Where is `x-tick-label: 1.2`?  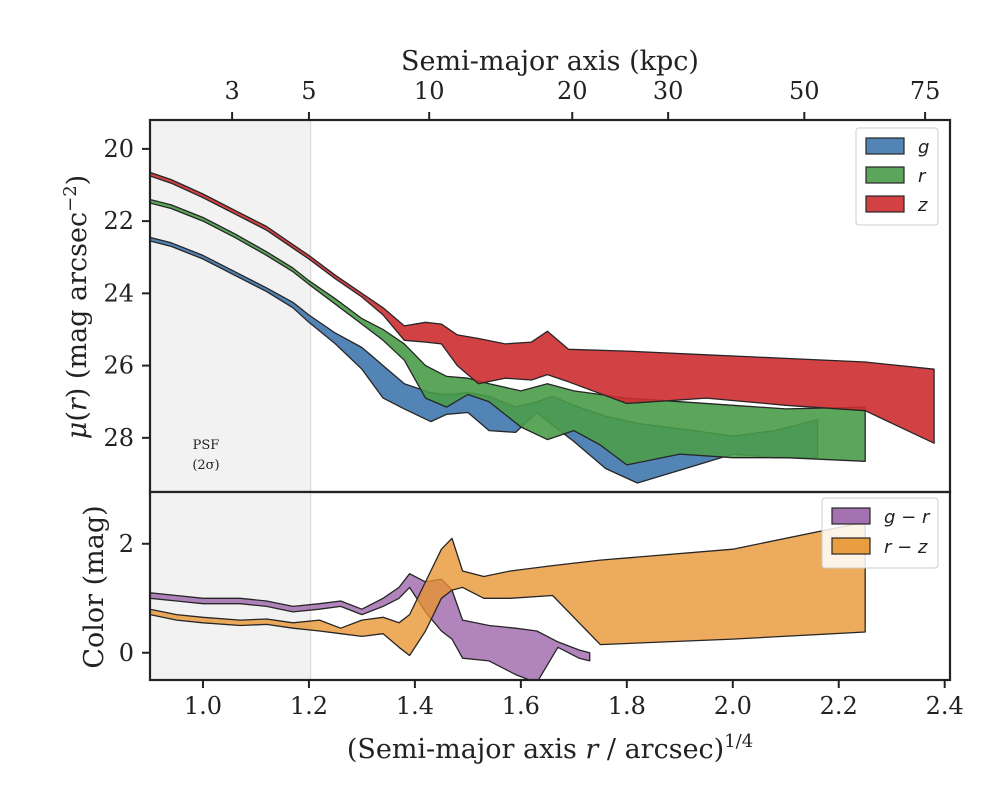 x-tick-label: 1.2 is located at coordinates (309, 706).